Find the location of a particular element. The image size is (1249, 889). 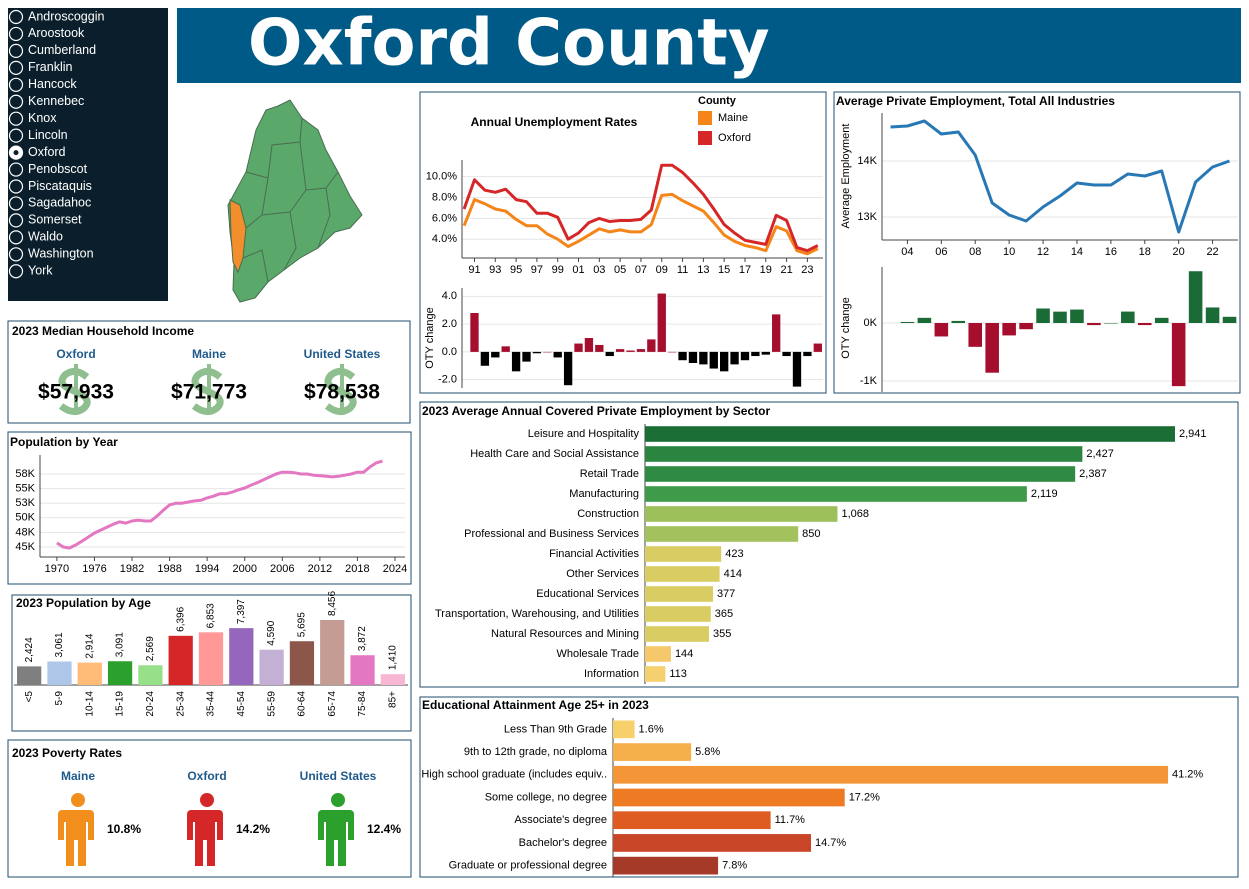

x-tick-label: 97 is located at coordinates (537, 270).